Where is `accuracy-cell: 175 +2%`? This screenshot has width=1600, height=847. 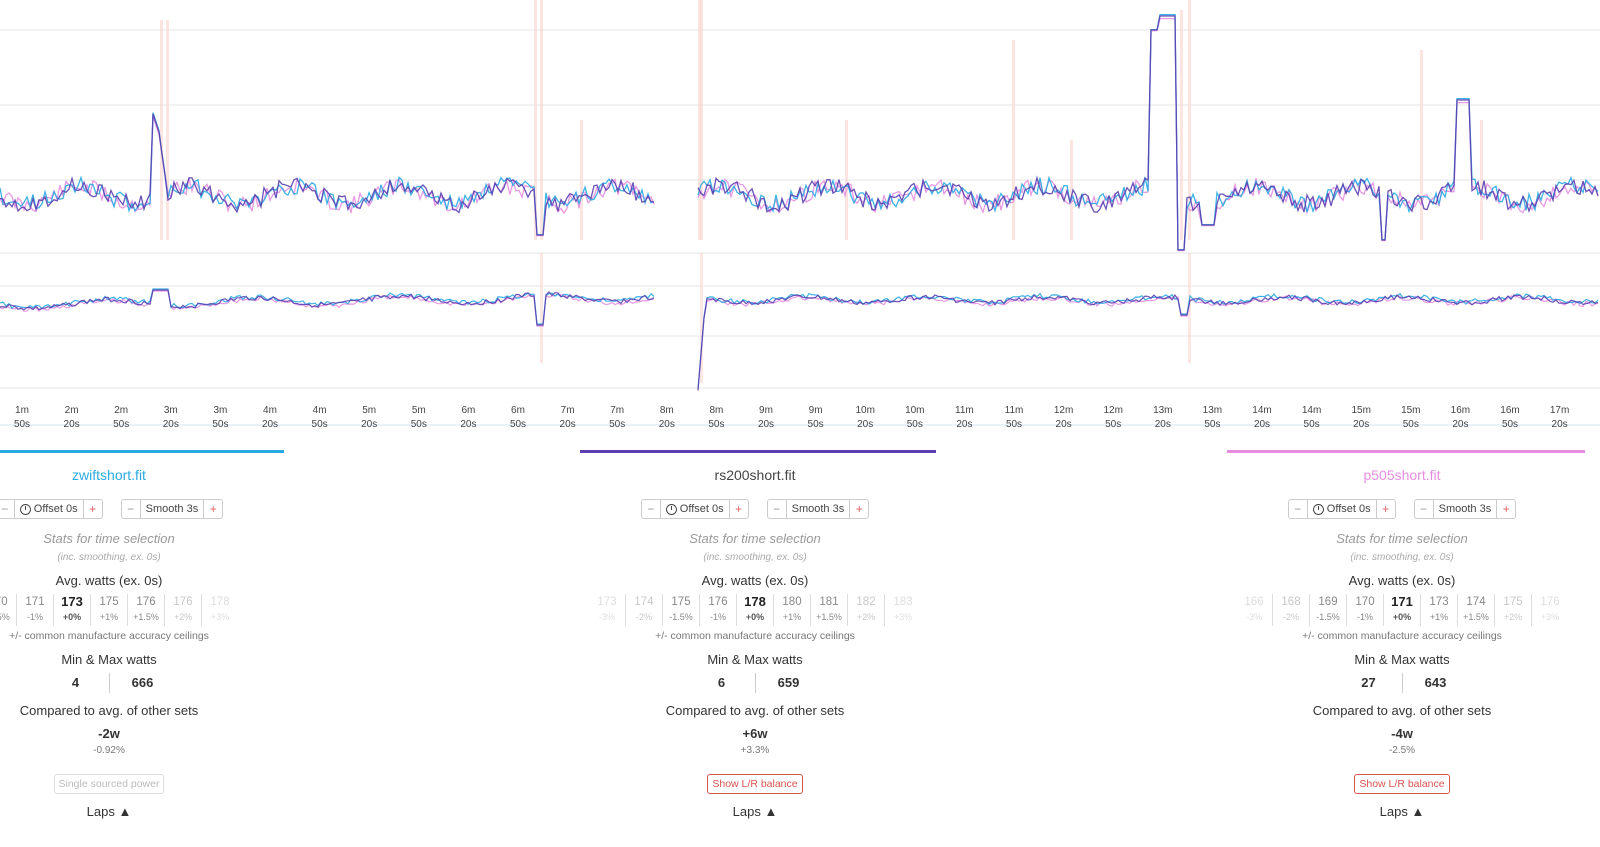
accuracy-cell: 175 +2% is located at coordinates (1512, 610).